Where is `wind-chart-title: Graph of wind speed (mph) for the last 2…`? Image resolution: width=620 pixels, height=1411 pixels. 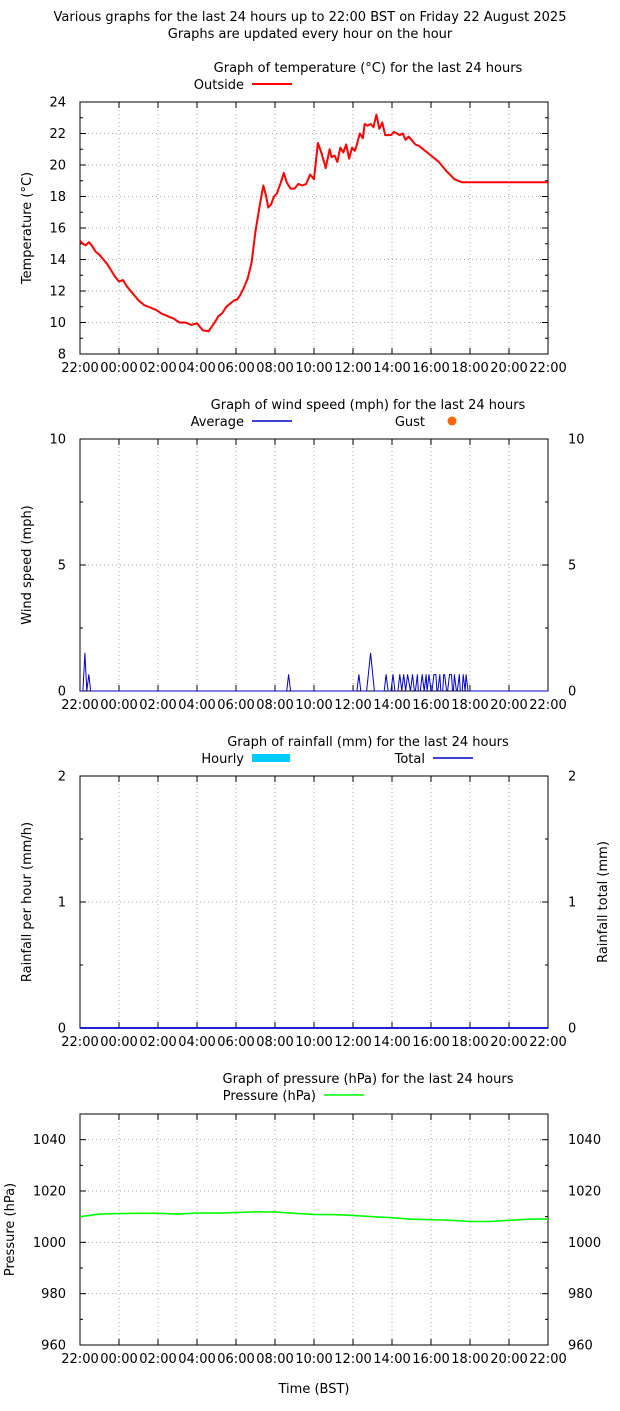
wind-chart-title: Graph of wind speed (mph) for the last 2… is located at coordinates (368, 405).